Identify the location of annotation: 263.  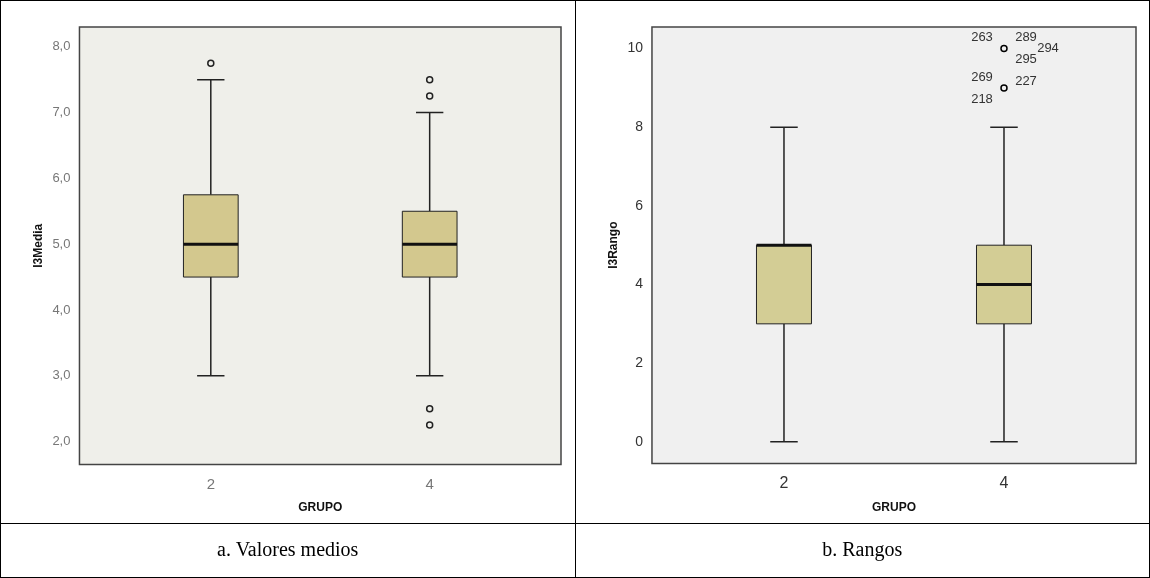
(981, 37).